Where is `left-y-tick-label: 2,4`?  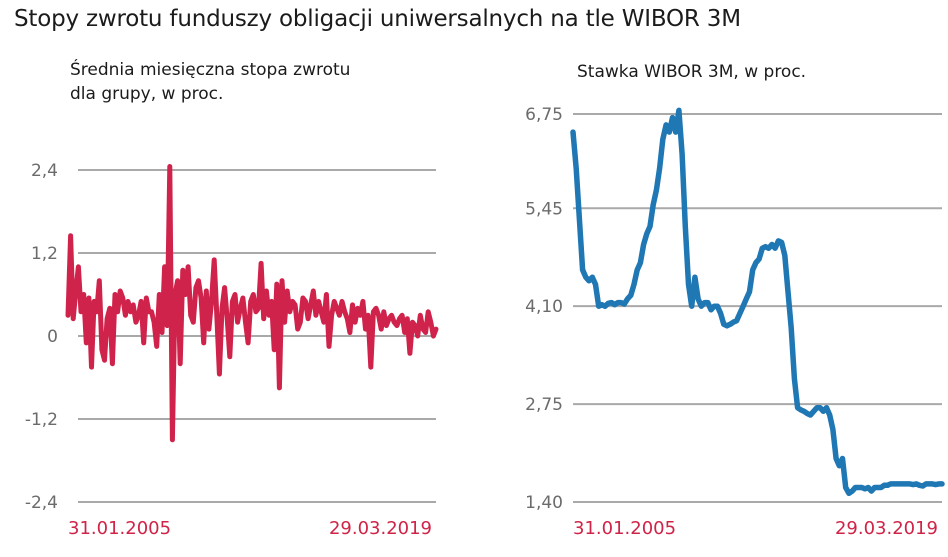
left-y-tick-label: 2,4 is located at coordinates (44, 171).